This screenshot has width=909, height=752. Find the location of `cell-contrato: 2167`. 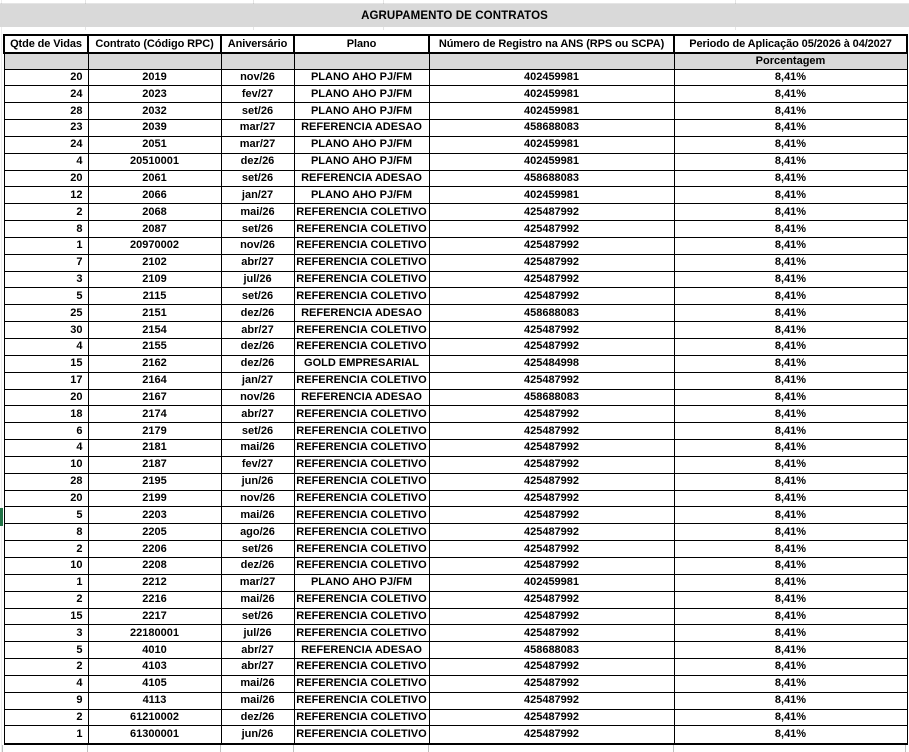

cell-contrato: 2167 is located at coordinates (154, 397).